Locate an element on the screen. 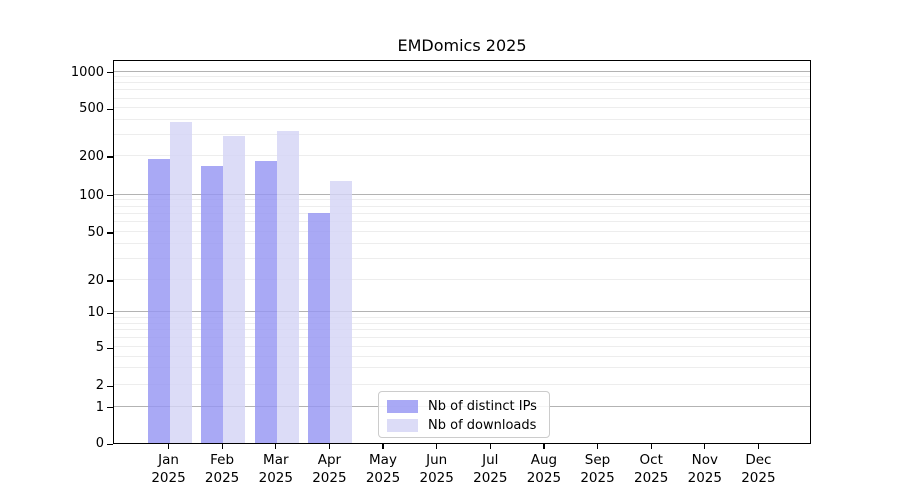  x-tick-label-oct: Oct 2025 is located at coordinates (651, 469).